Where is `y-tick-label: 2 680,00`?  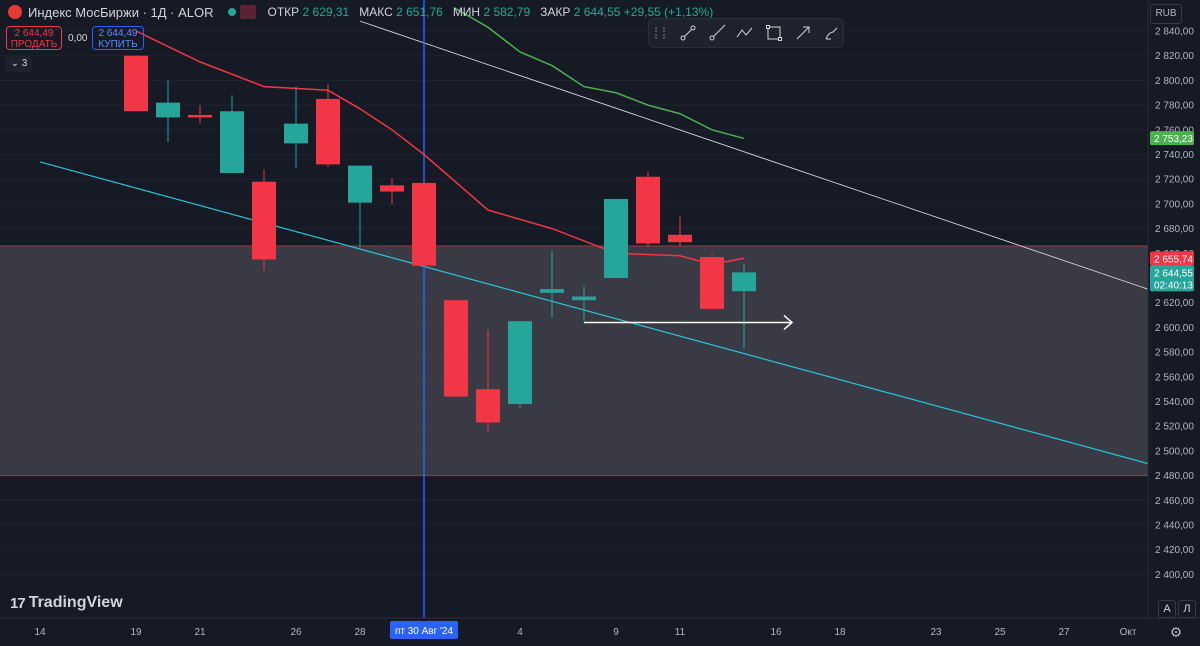 y-tick-label: 2 680,00 is located at coordinates (1174, 229).